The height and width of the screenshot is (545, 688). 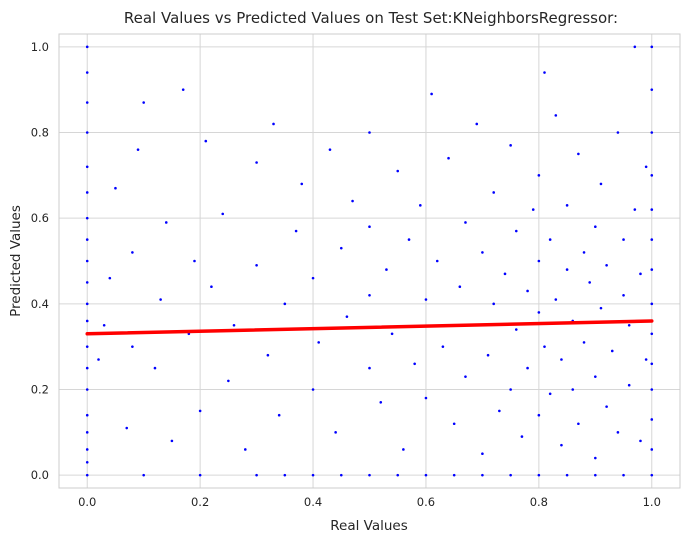 I want to click on x-tick-label: 0.0, so click(x=87, y=502).